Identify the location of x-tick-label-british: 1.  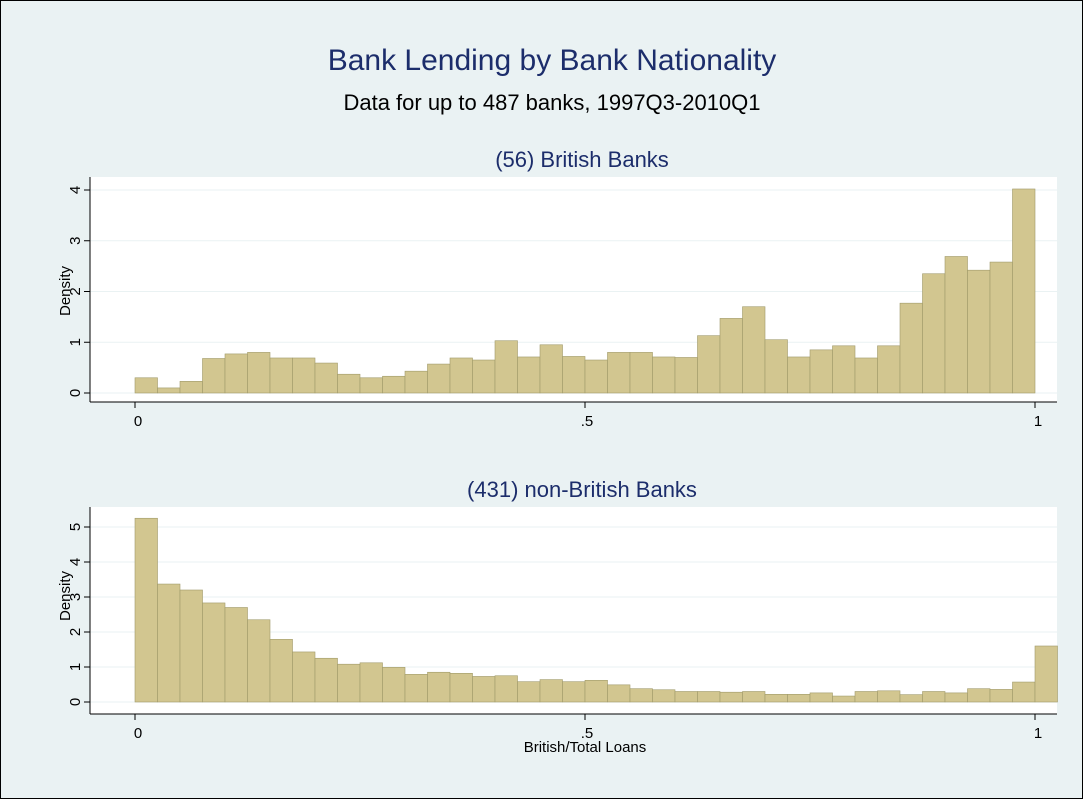
(1038, 421).